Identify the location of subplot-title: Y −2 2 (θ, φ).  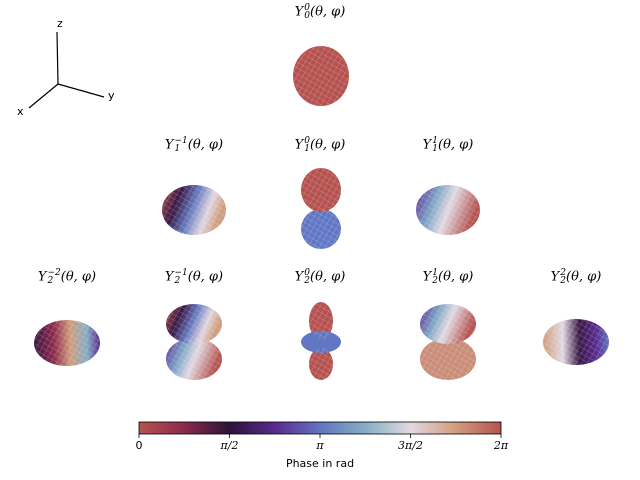
(67, 277).